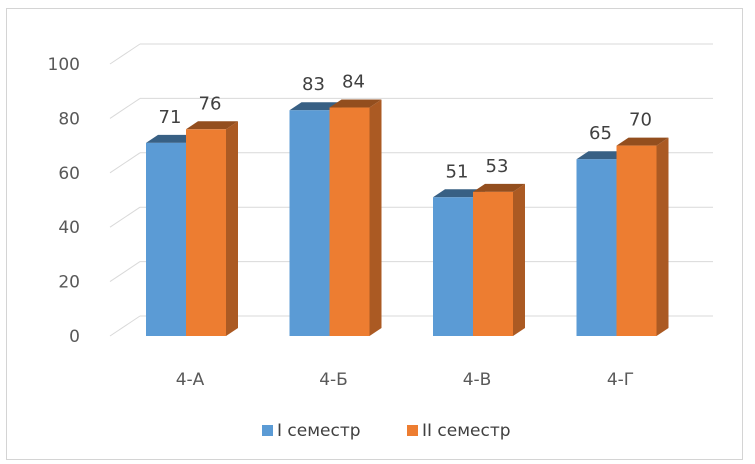 Image resolution: width=755 pixels, height=464 pixels. Describe the element at coordinates (477, 380) in the screenshot. I see `x-tick-label: 4-В` at that location.